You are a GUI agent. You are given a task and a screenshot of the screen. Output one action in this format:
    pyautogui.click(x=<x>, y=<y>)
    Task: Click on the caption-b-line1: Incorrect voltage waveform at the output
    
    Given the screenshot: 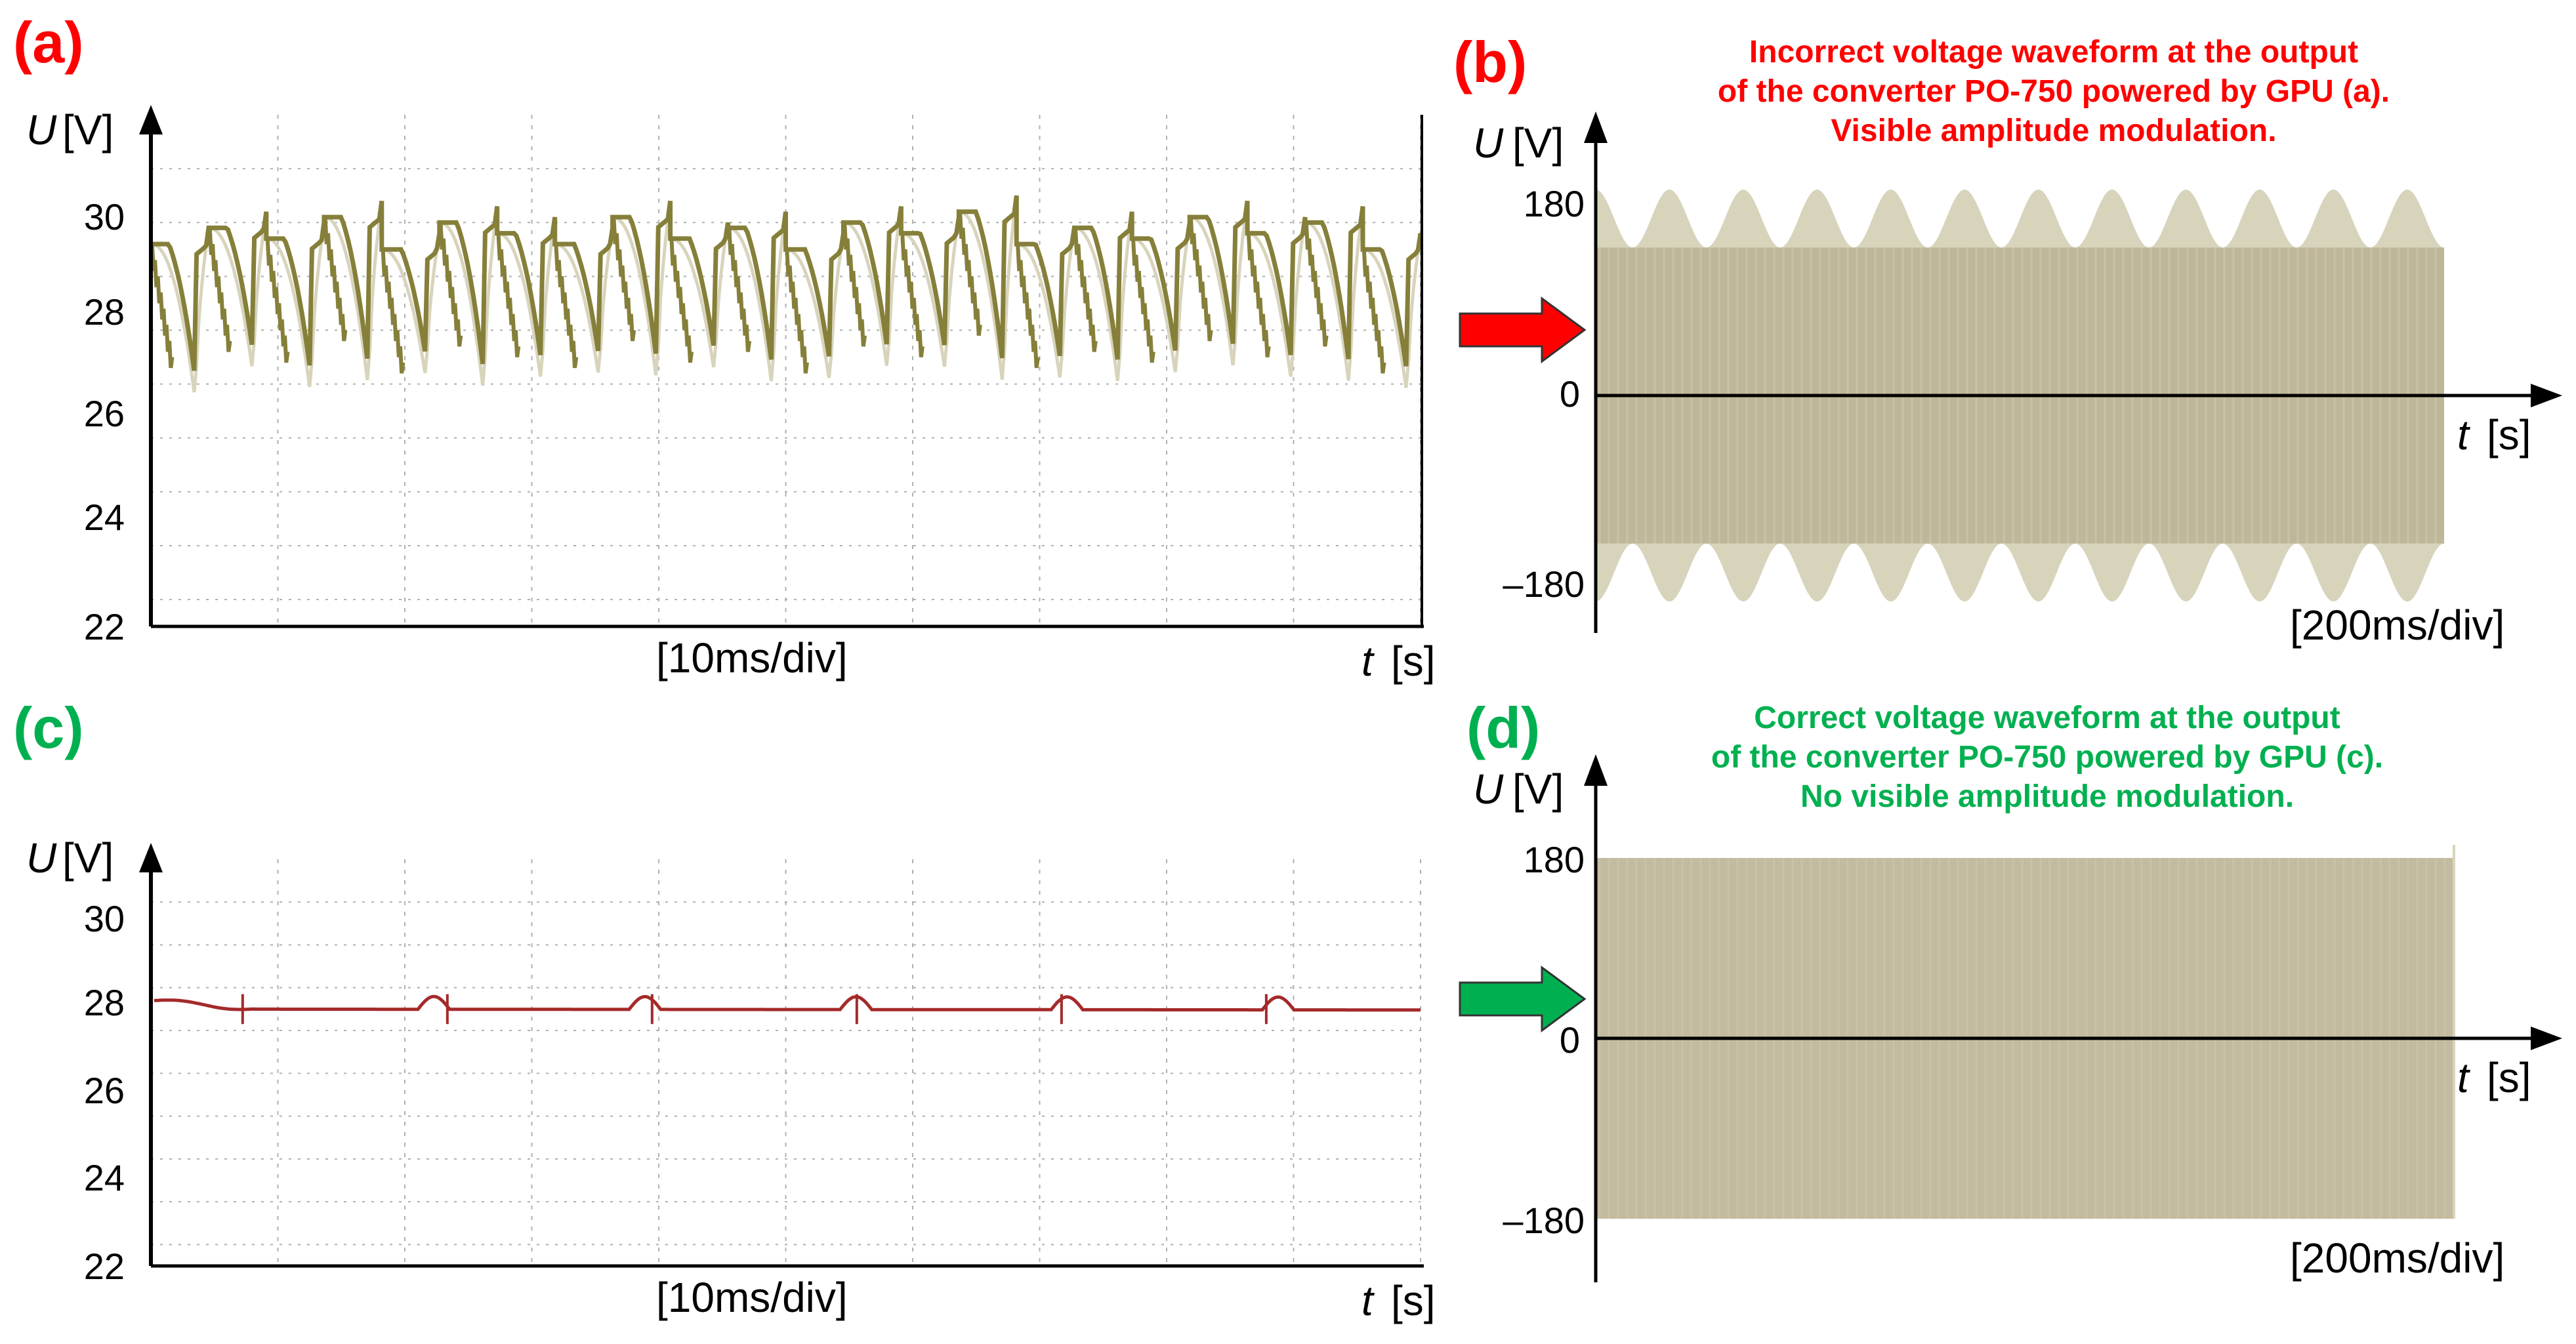 What is the action you would take?
    pyautogui.click(x=2053, y=52)
    